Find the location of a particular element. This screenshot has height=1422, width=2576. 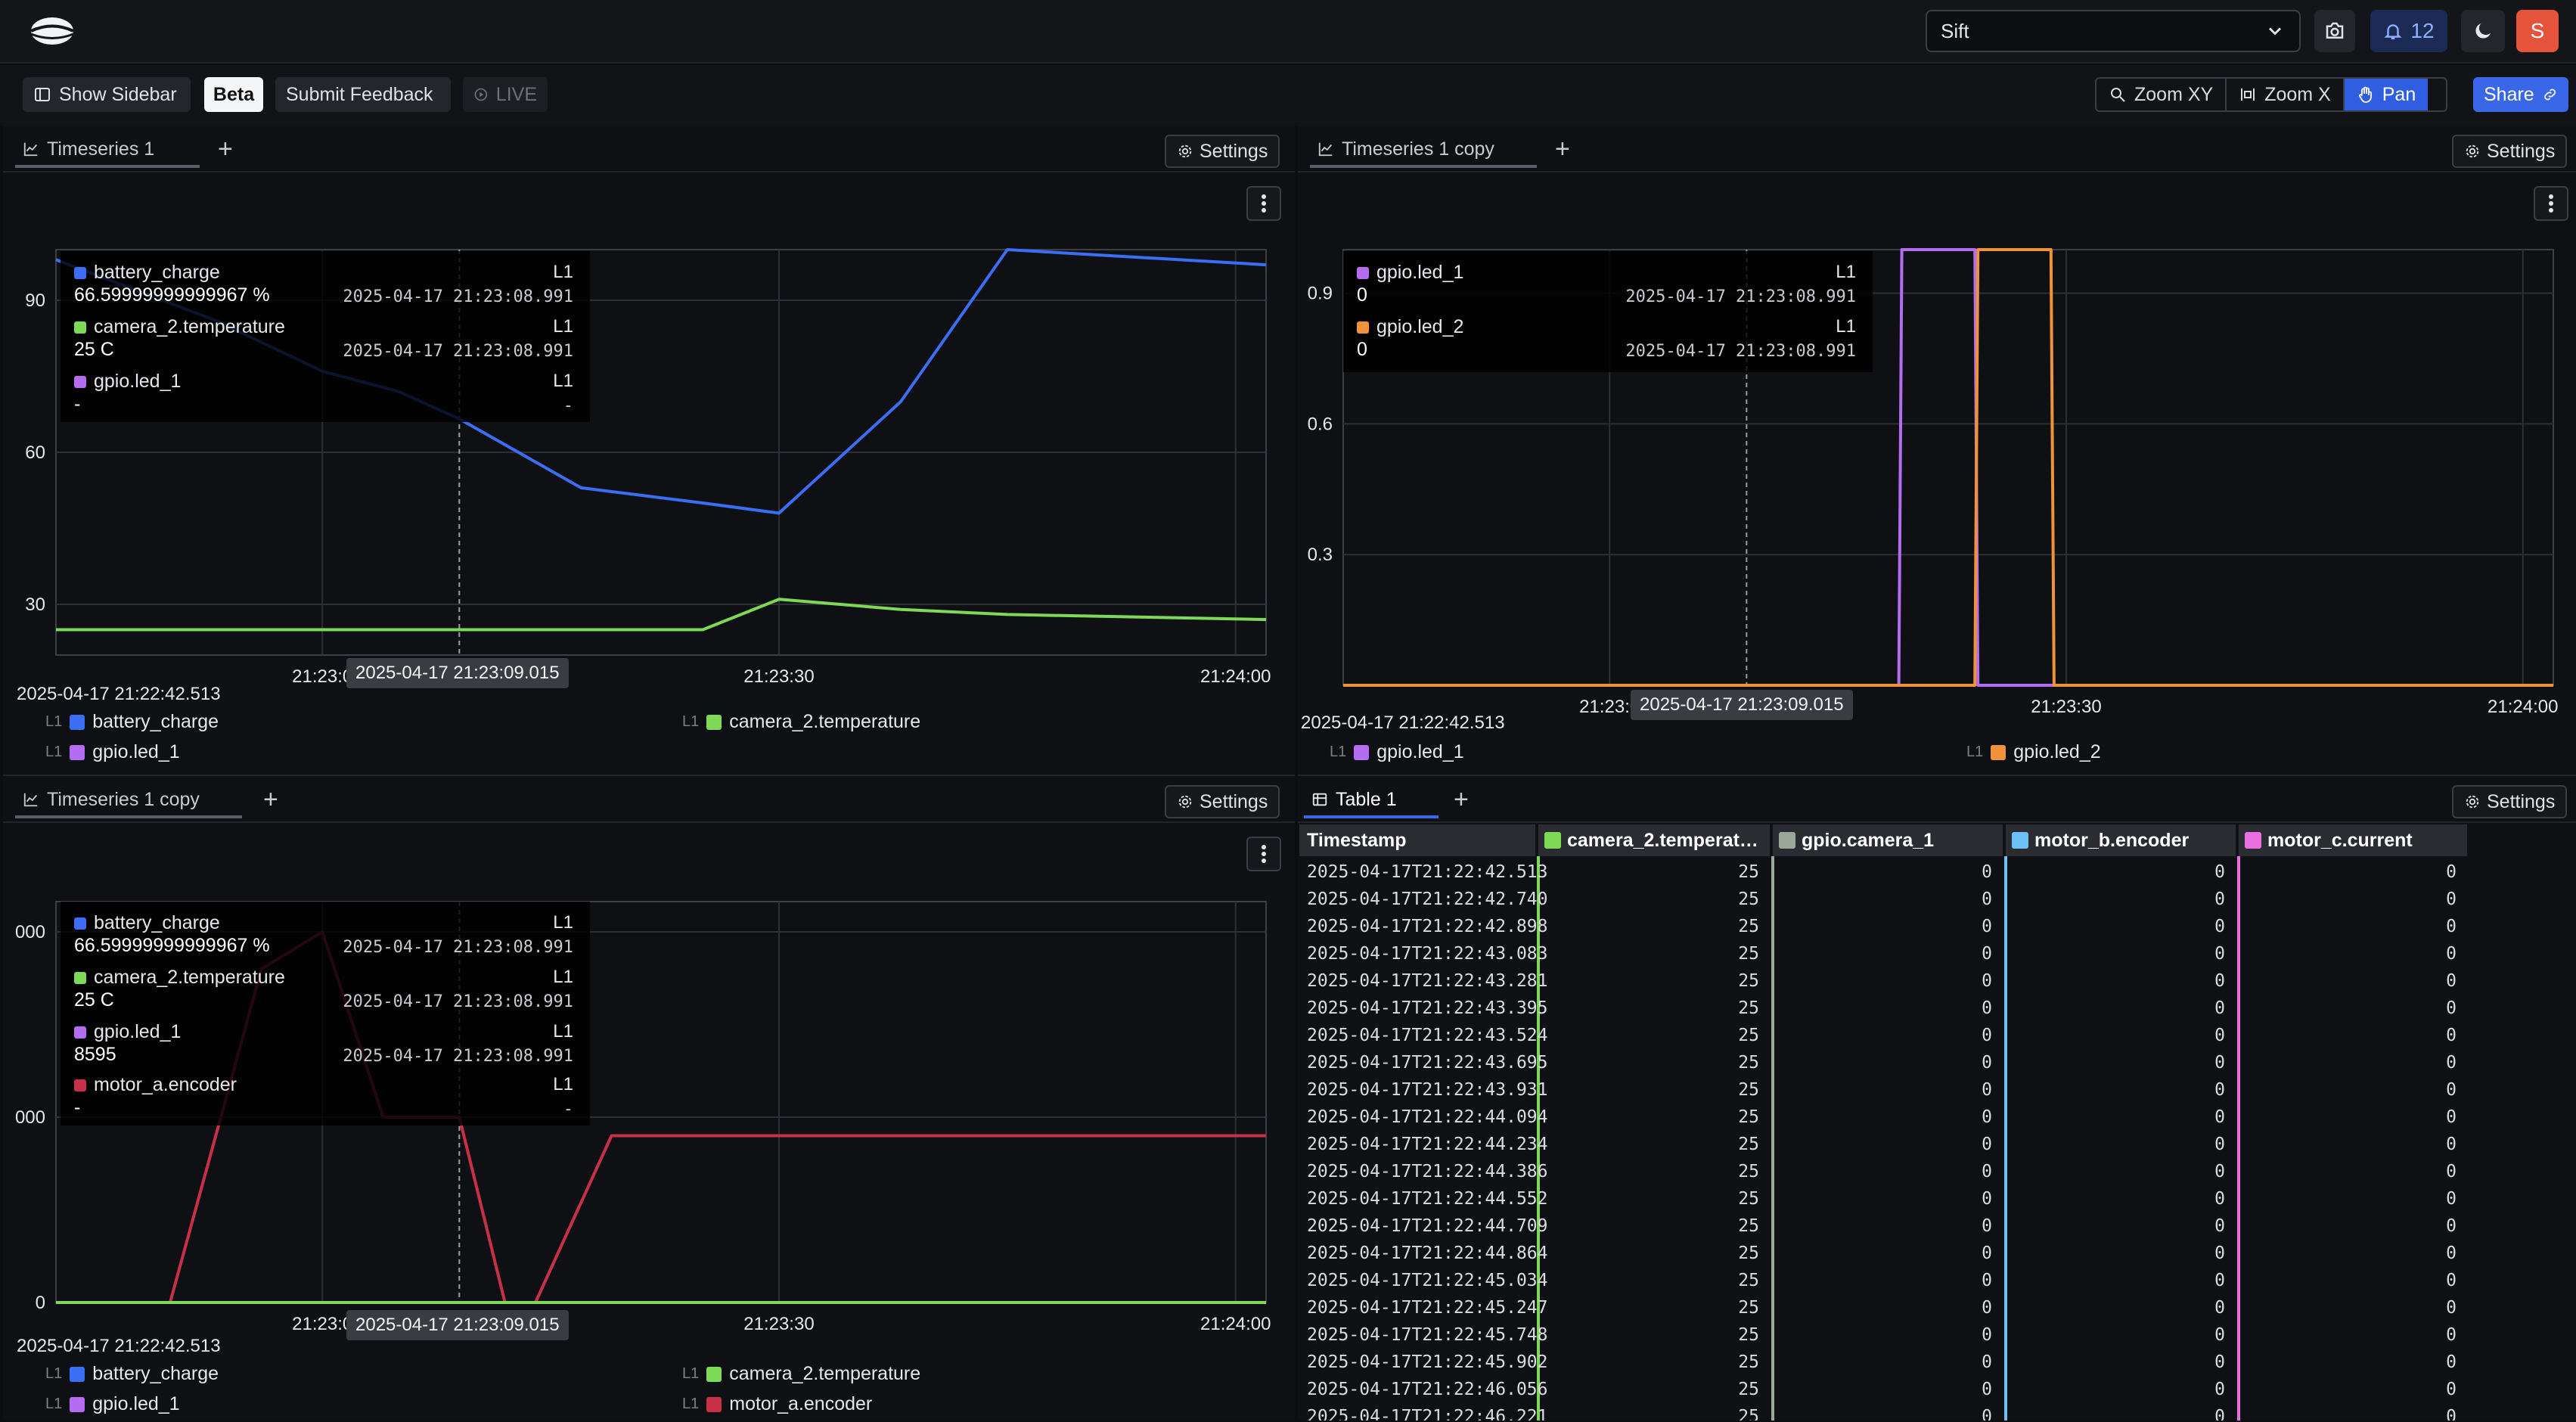

y-tick-label: 30 is located at coordinates (35, 605).